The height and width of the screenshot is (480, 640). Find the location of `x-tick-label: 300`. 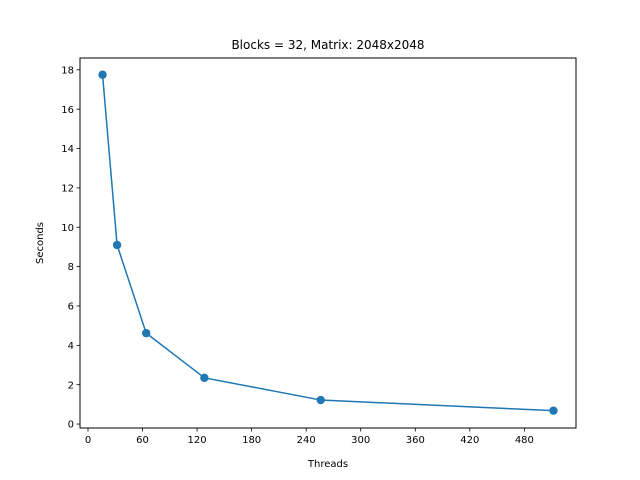

x-tick-label: 300 is located at coordinates (360, 440).